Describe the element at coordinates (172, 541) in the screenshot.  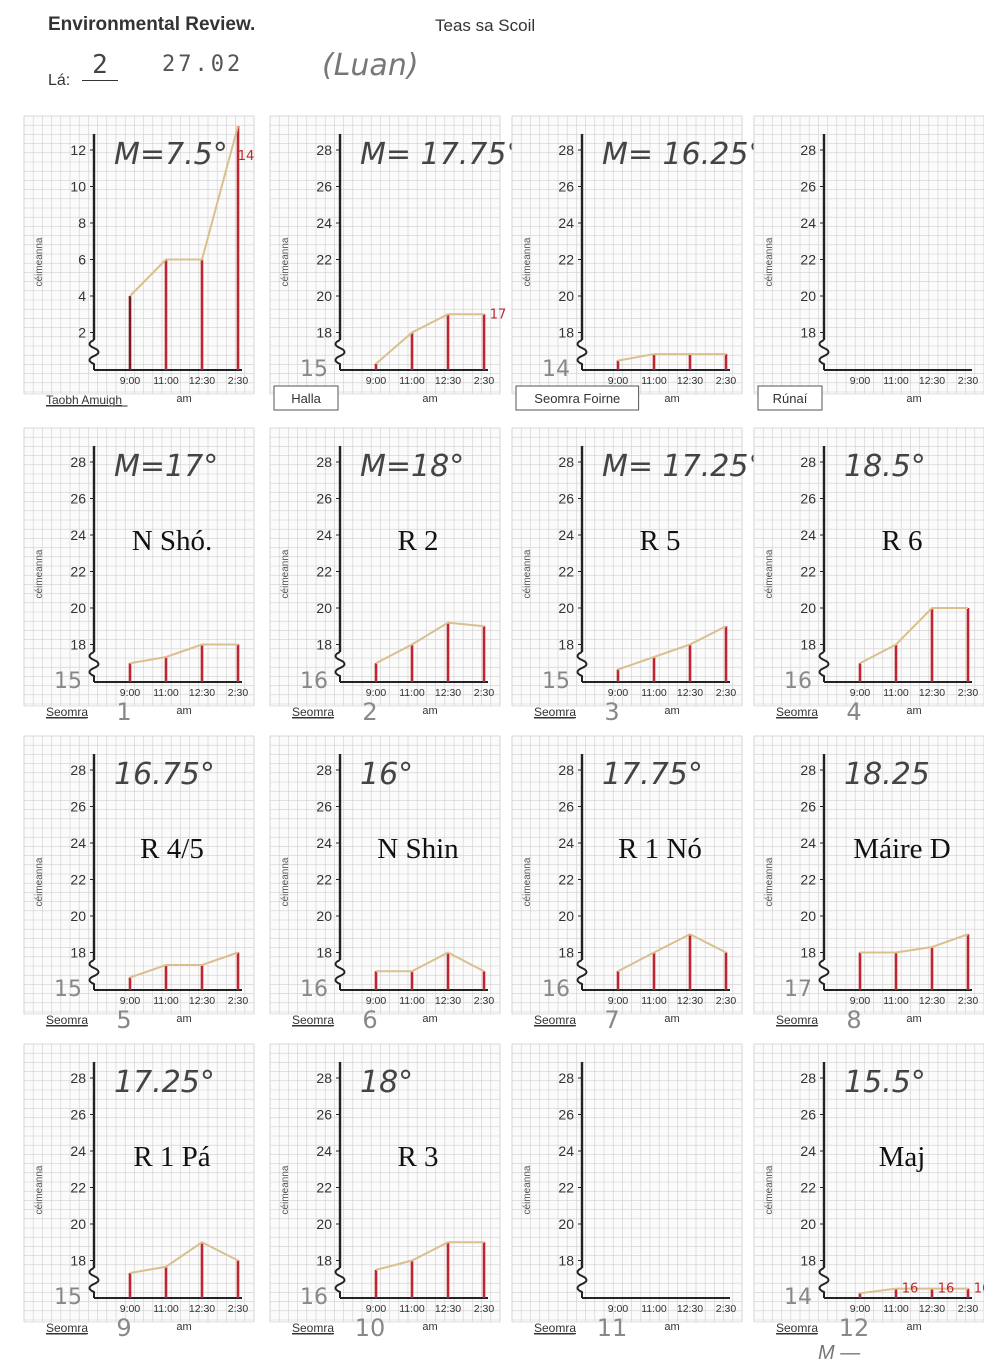
I see `room-name: N Shó.` at that location.